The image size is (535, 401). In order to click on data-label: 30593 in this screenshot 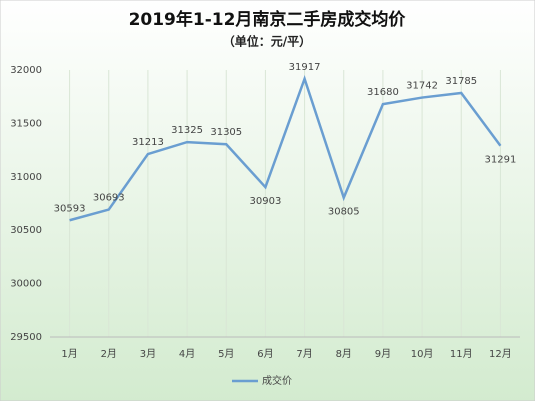, I will do `click(70, 208)`.